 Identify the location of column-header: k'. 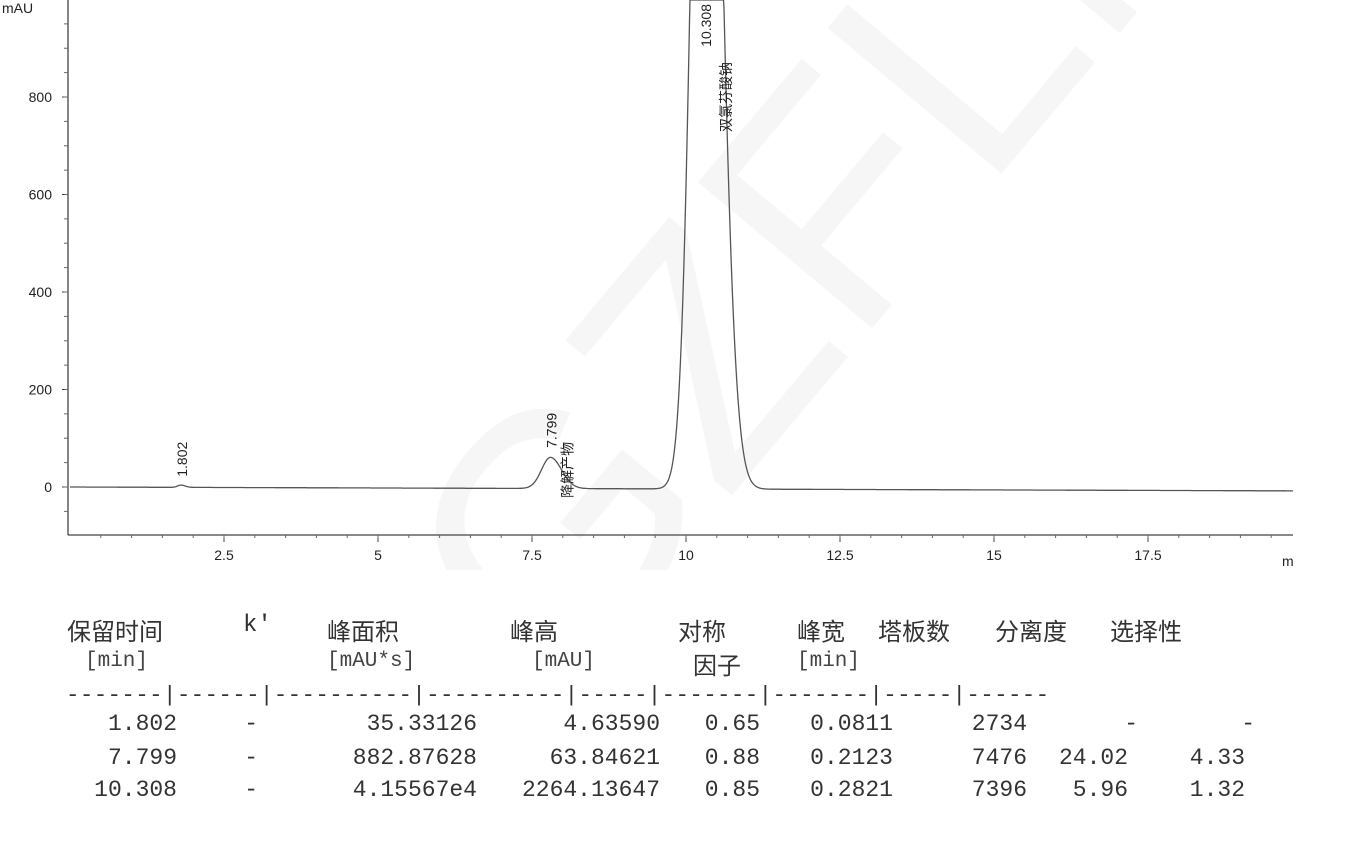
(257, 625).